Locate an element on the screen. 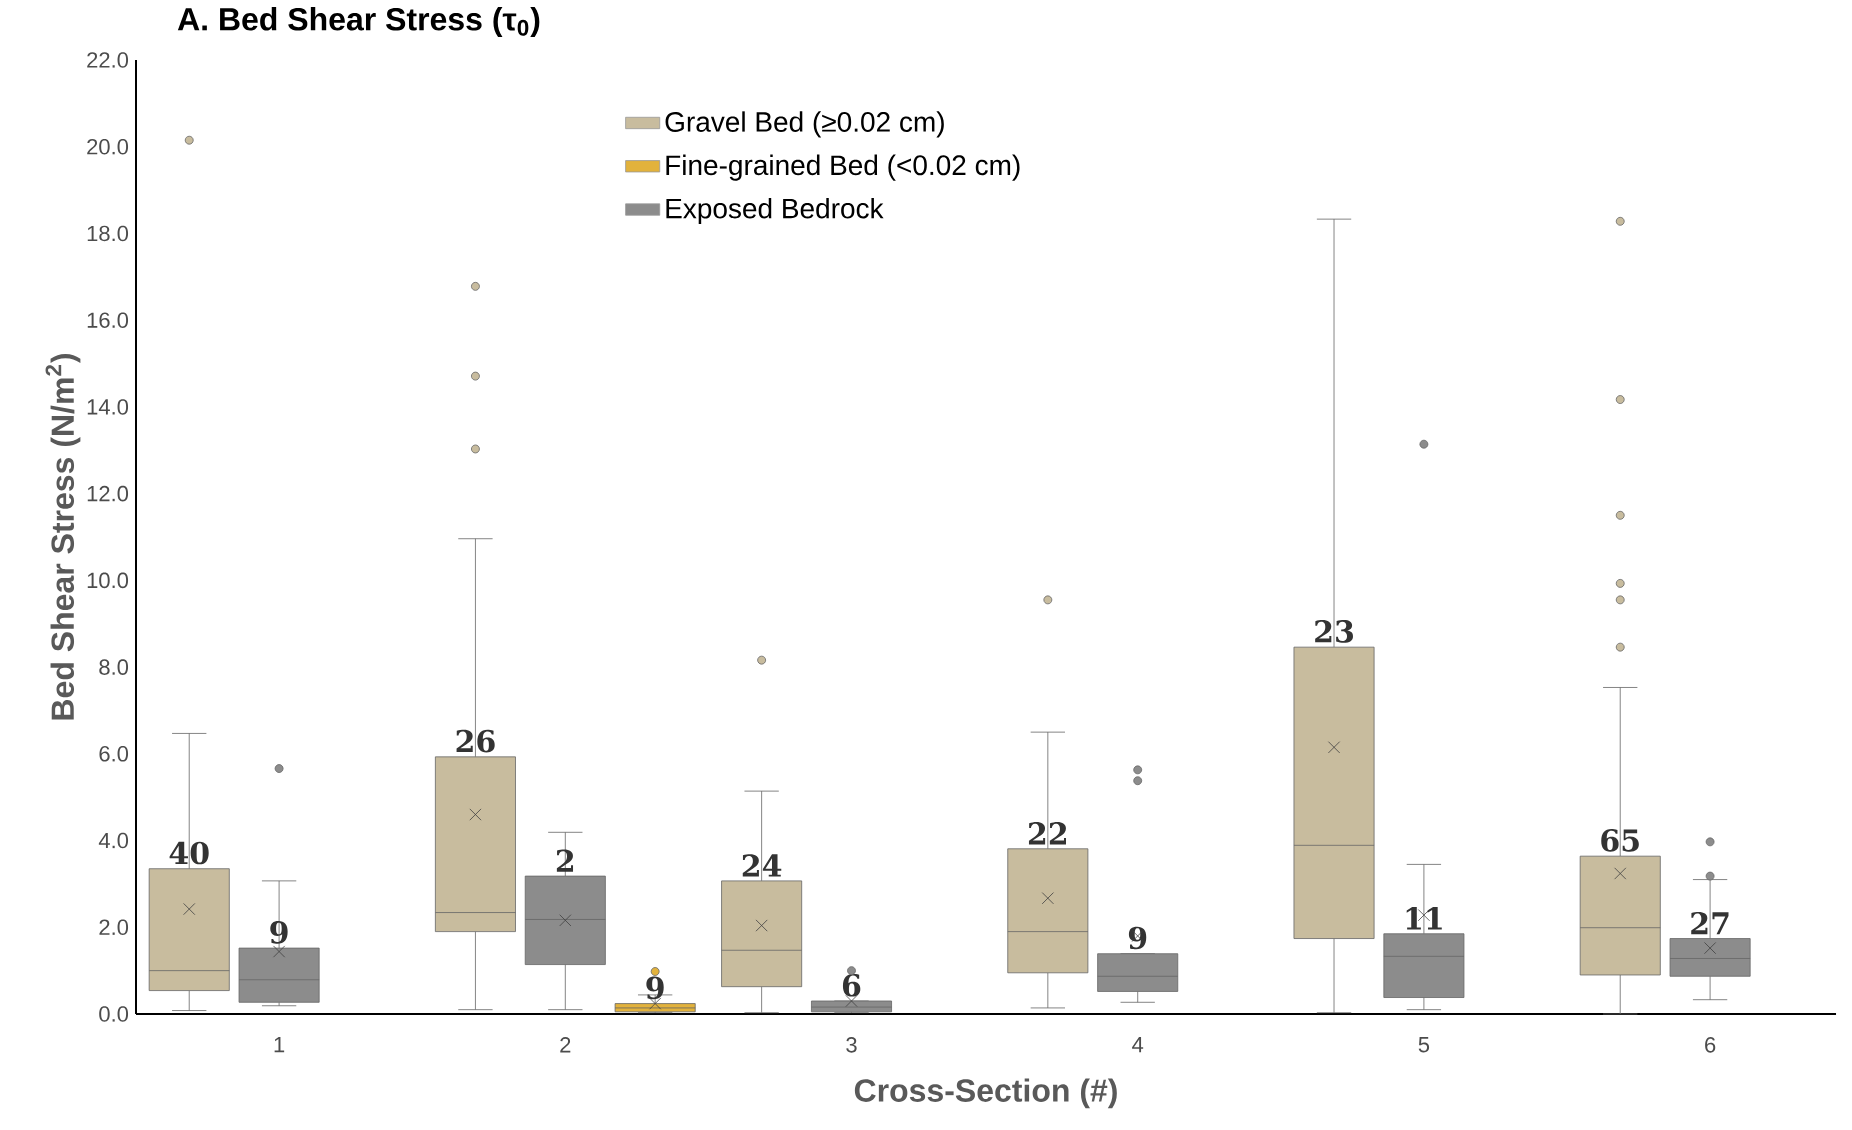 Image resolution: width=1852 pixels, height=1130 pixels. y-tick-label: 0.0 is located at coordinates (114, 1014).